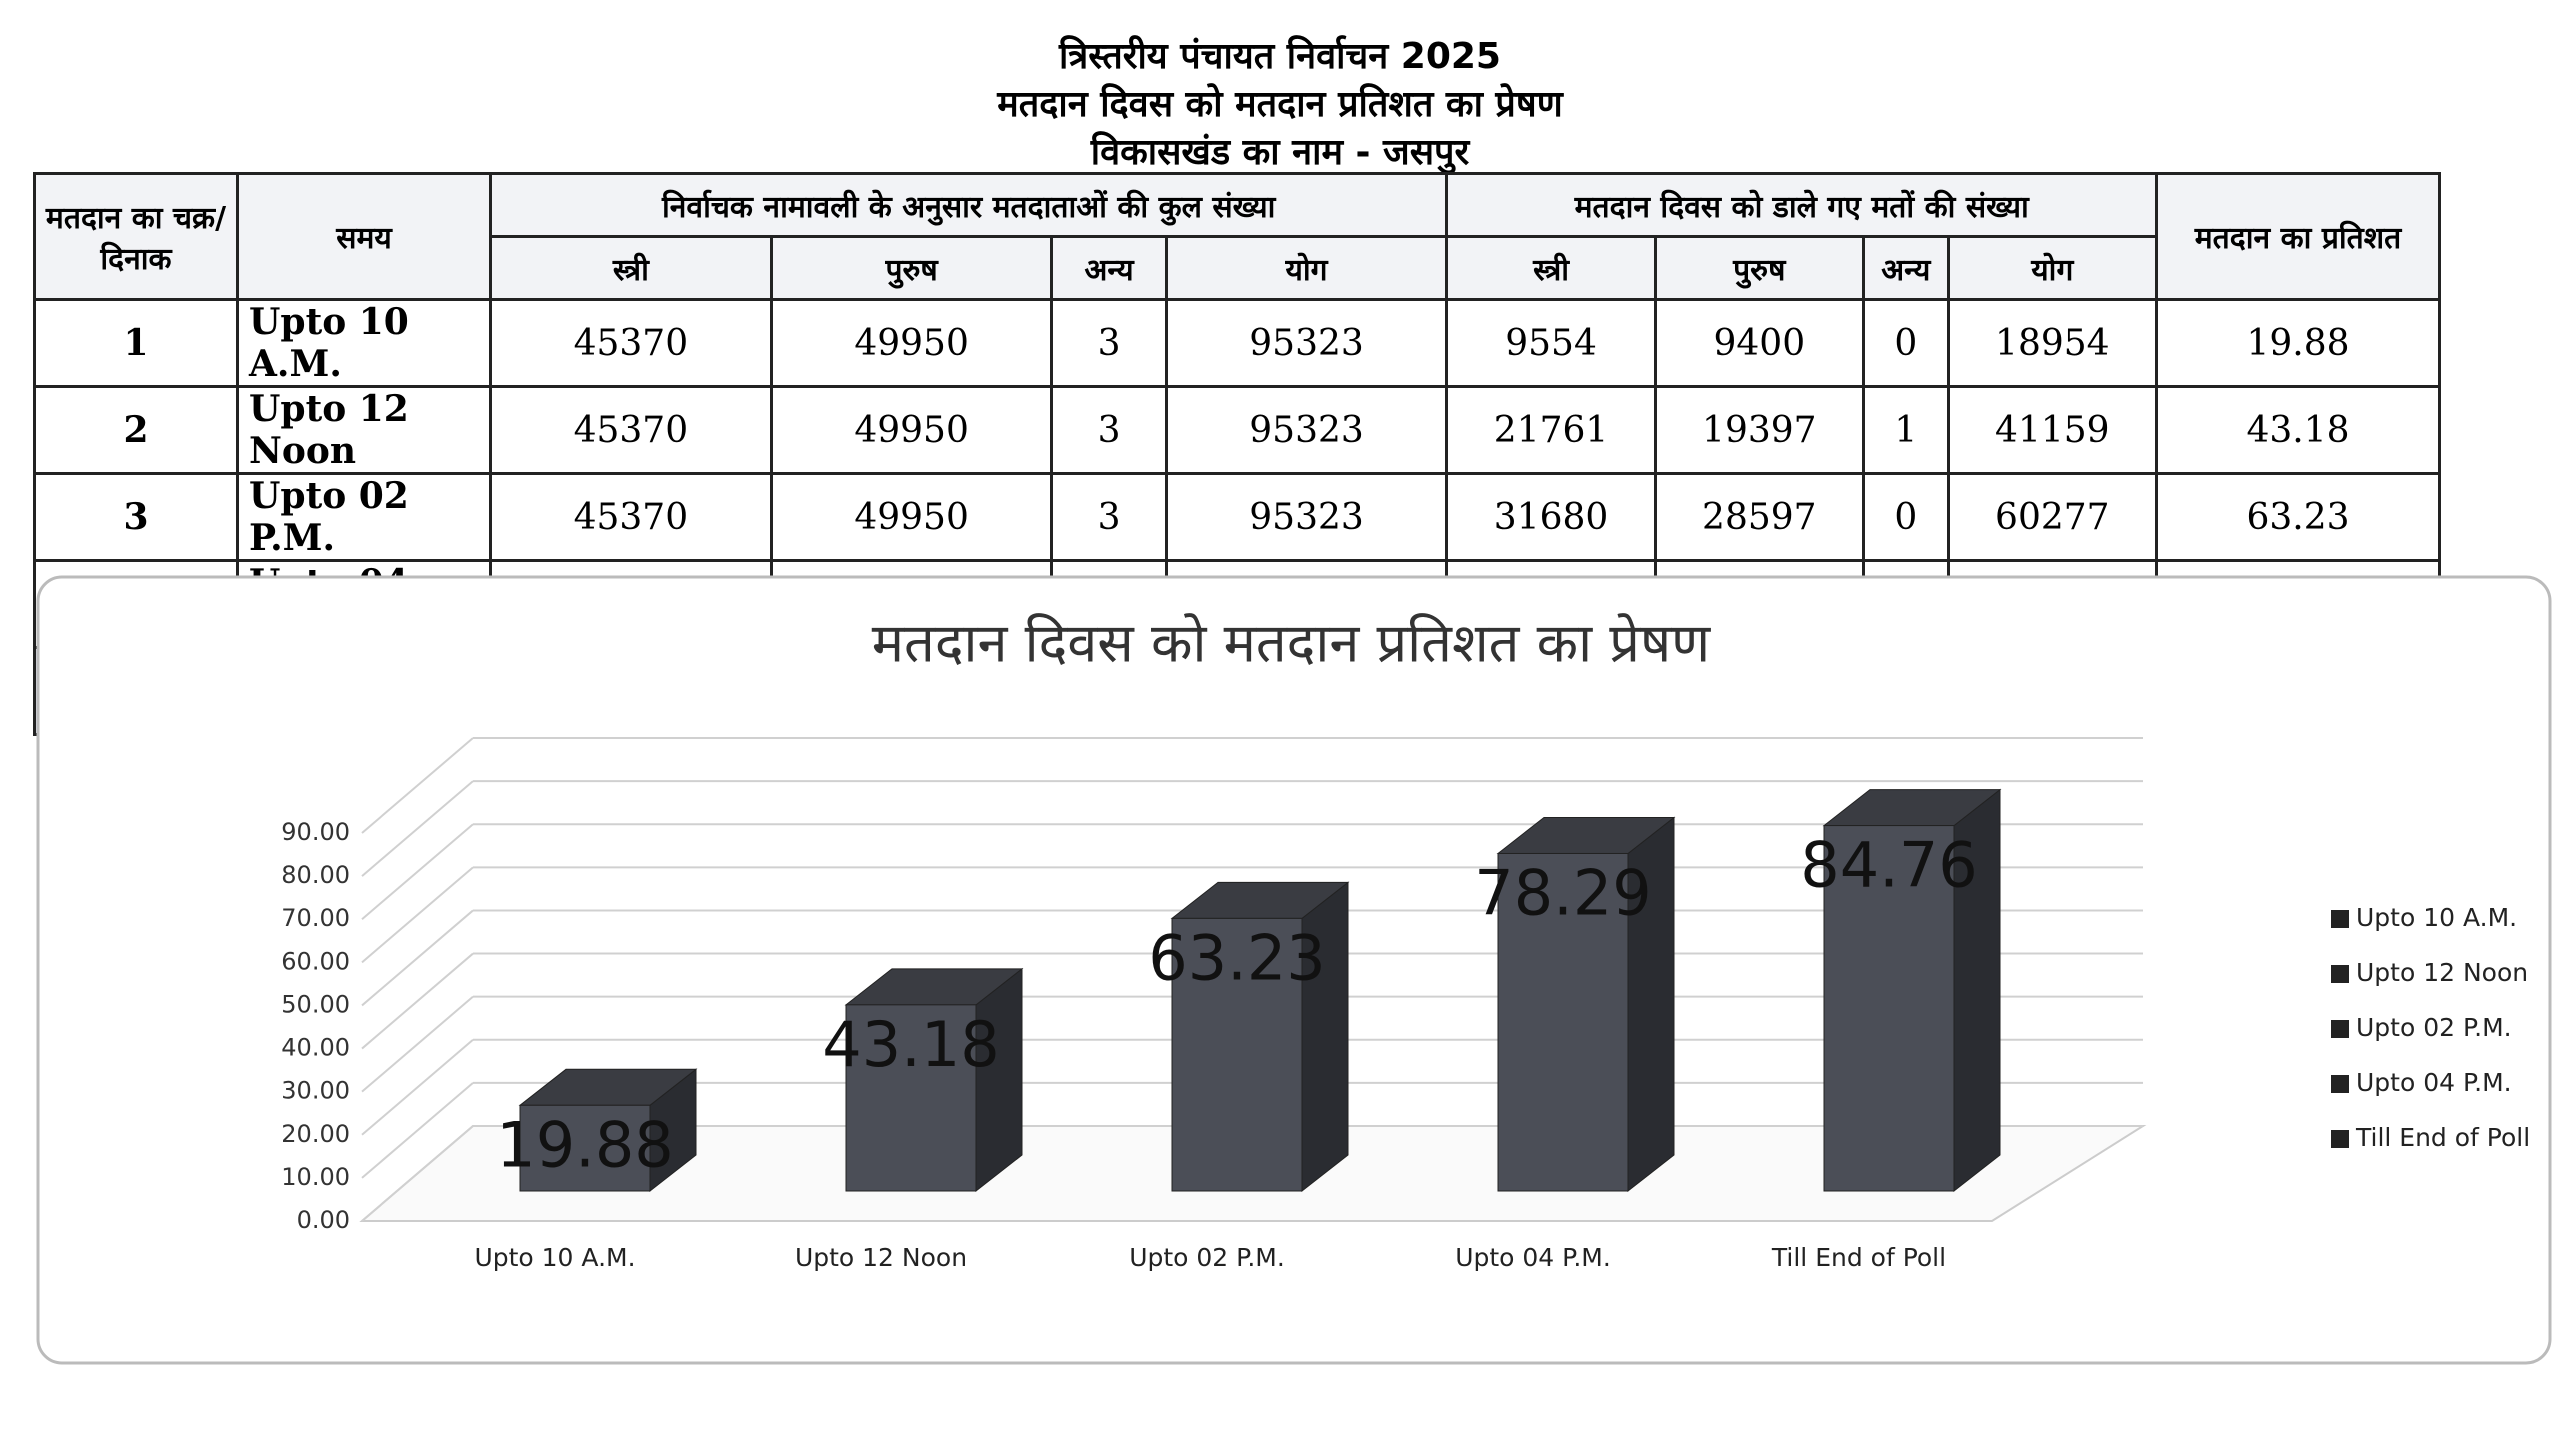  What do you see at coordinates (364, 430) in the screenshot?
I see `table-cell: Upto 12 Noon` at bounding box center [364, 430].